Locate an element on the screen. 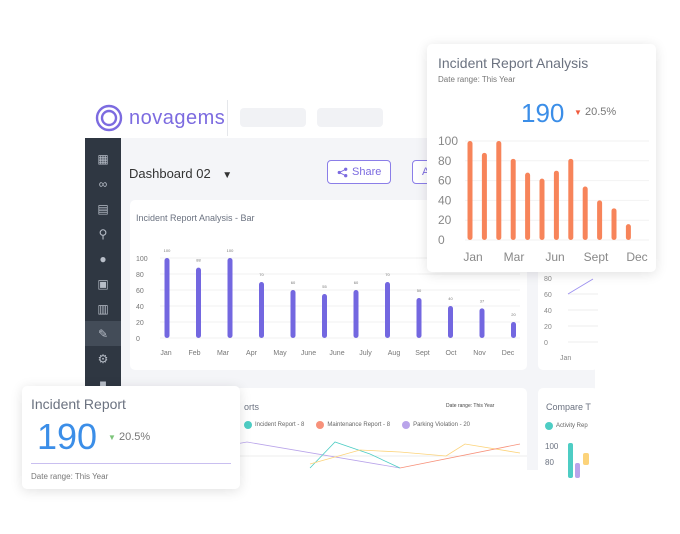  x-tick-label: Jun is located at coordinates (554, 257).